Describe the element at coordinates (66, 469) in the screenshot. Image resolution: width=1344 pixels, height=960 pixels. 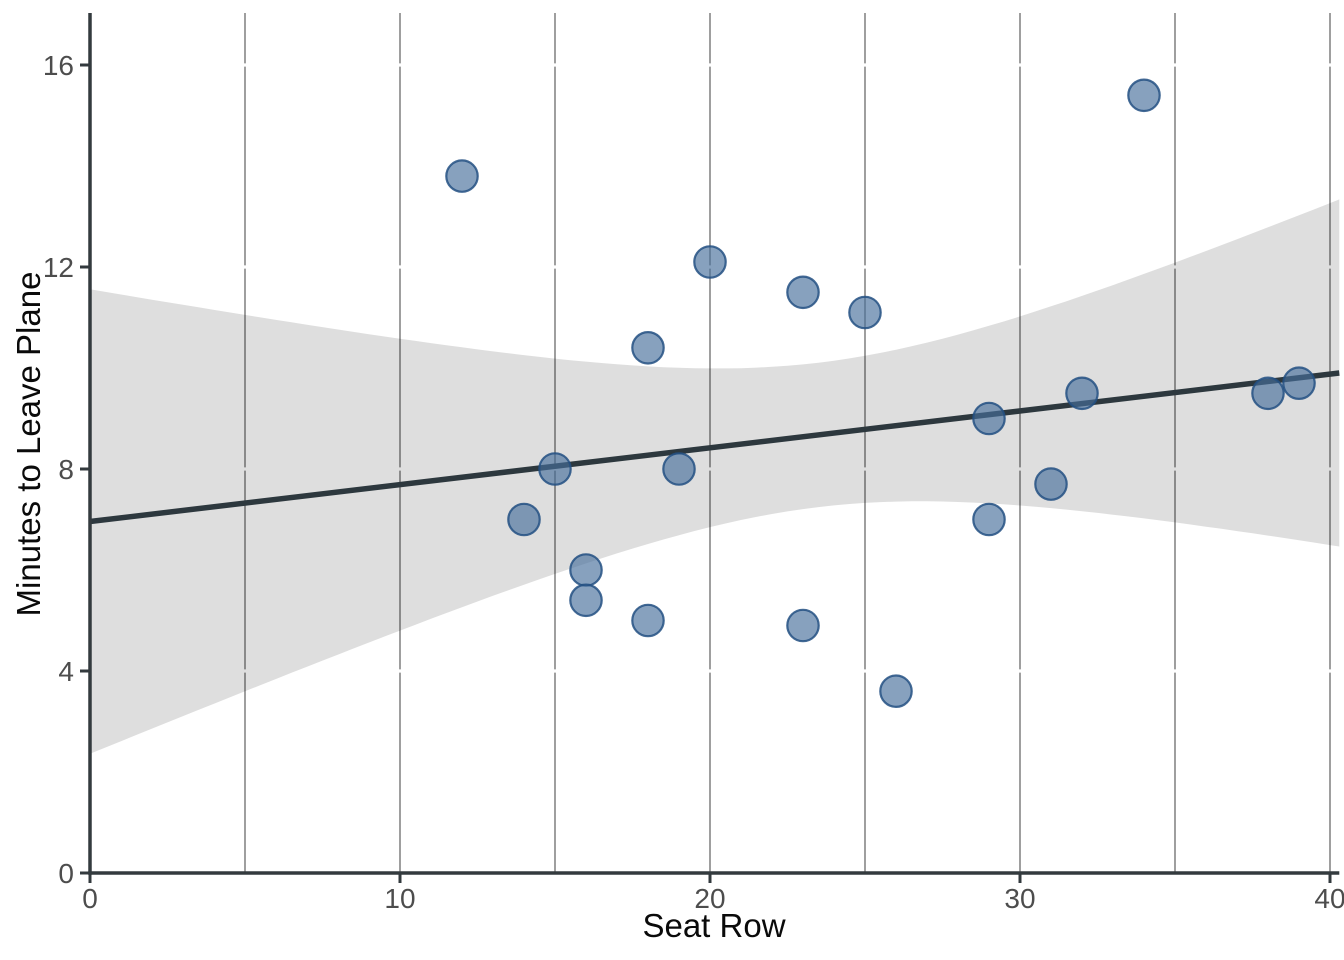
I see `y-tick-label-8: 8` at that location.